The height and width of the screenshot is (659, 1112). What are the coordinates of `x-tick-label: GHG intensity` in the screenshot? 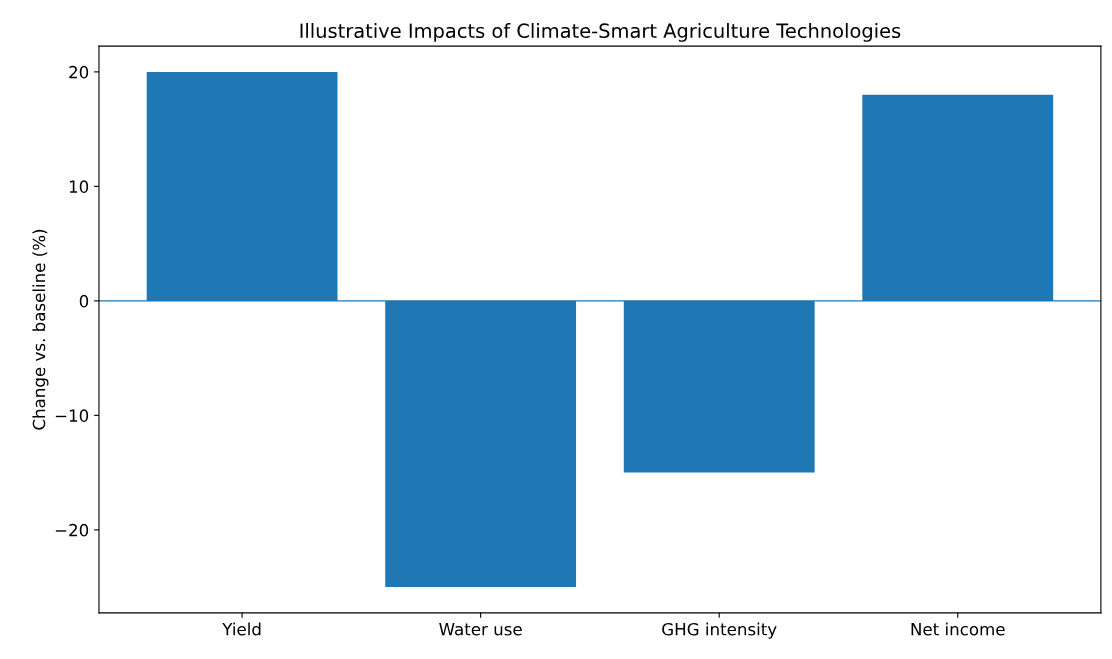 It's located at (719, 630).